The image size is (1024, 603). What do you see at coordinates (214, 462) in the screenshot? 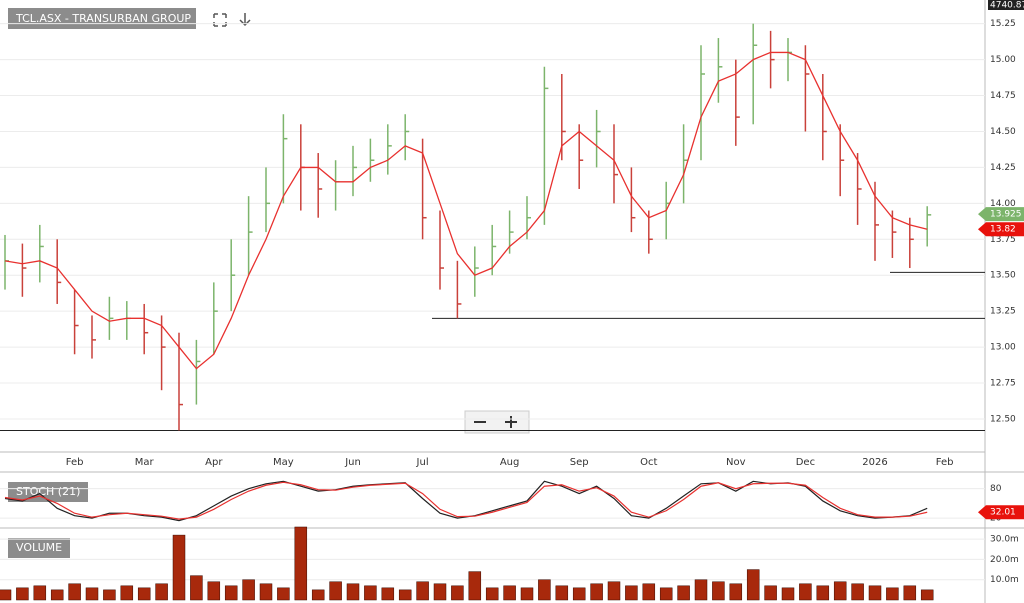
I see `x-tick-label: Apr` at bounding box center [214, 462].